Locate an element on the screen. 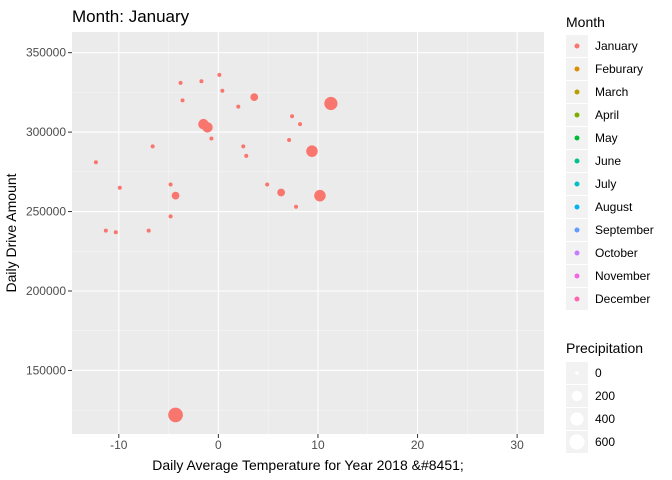 This screenshot has width=672, height=480. legend-label: Feburary is located at coordinates (619, 69).